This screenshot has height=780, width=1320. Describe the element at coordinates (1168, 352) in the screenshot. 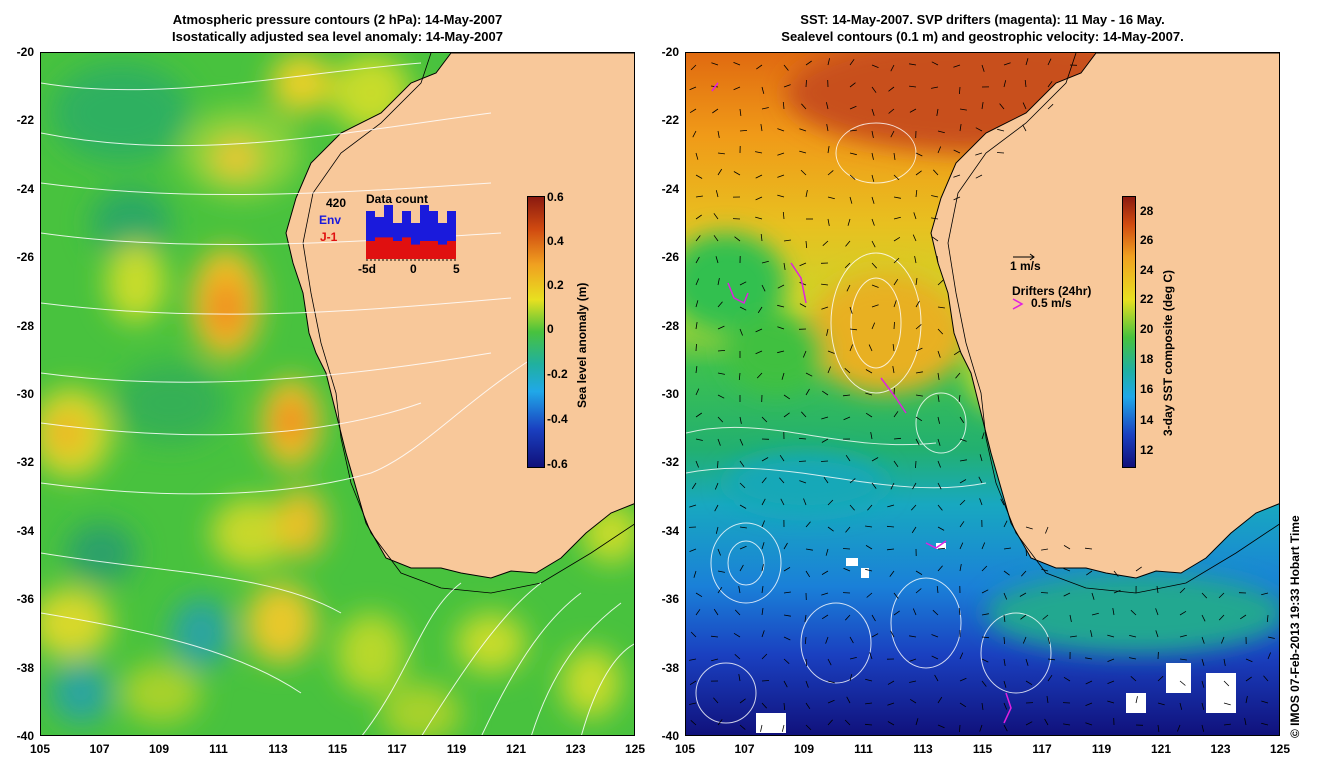

I see `sst-colorbar-label: 3-day SST composite (deg C)` at that location.